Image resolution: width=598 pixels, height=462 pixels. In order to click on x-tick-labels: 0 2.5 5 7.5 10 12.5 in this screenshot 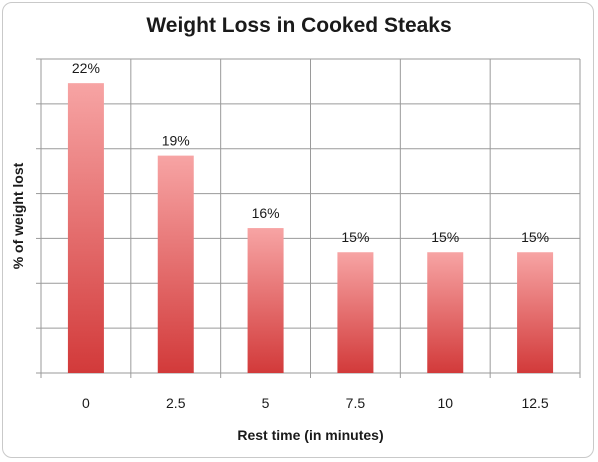, I will do `click(315, 403)`.